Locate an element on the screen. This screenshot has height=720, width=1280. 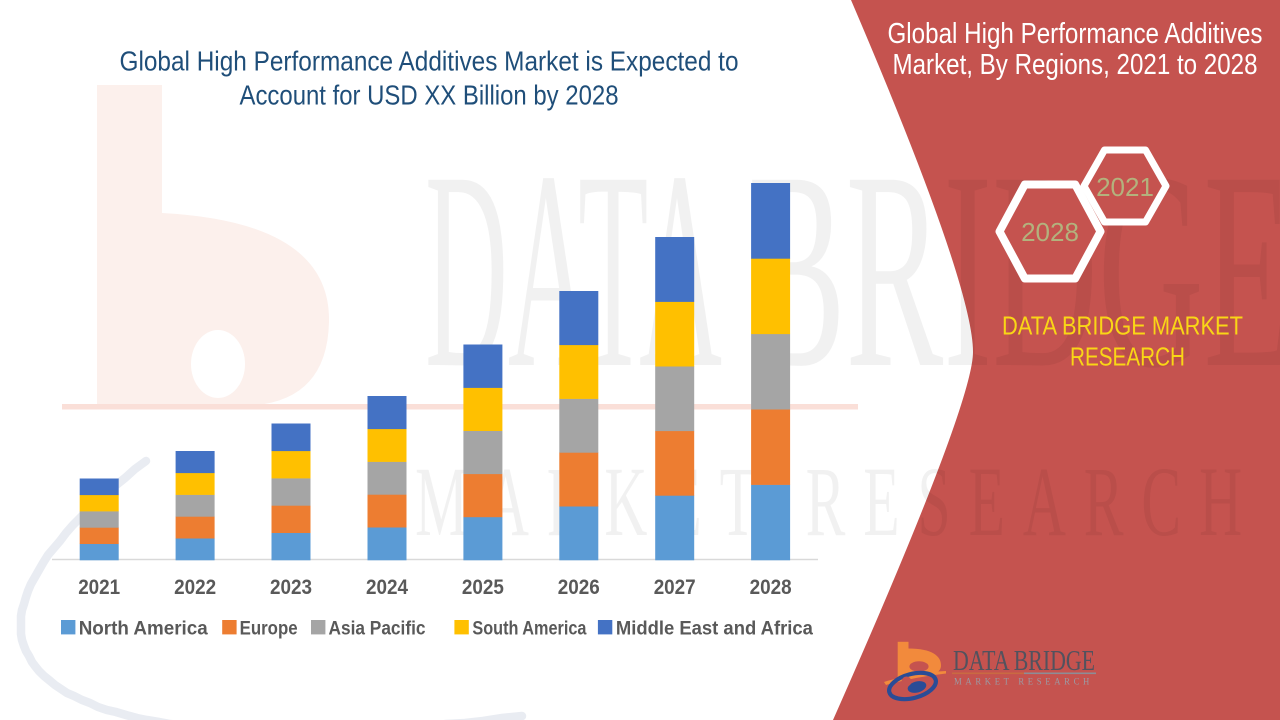
svg-text: 2027 is located at coordinates (675, 587).